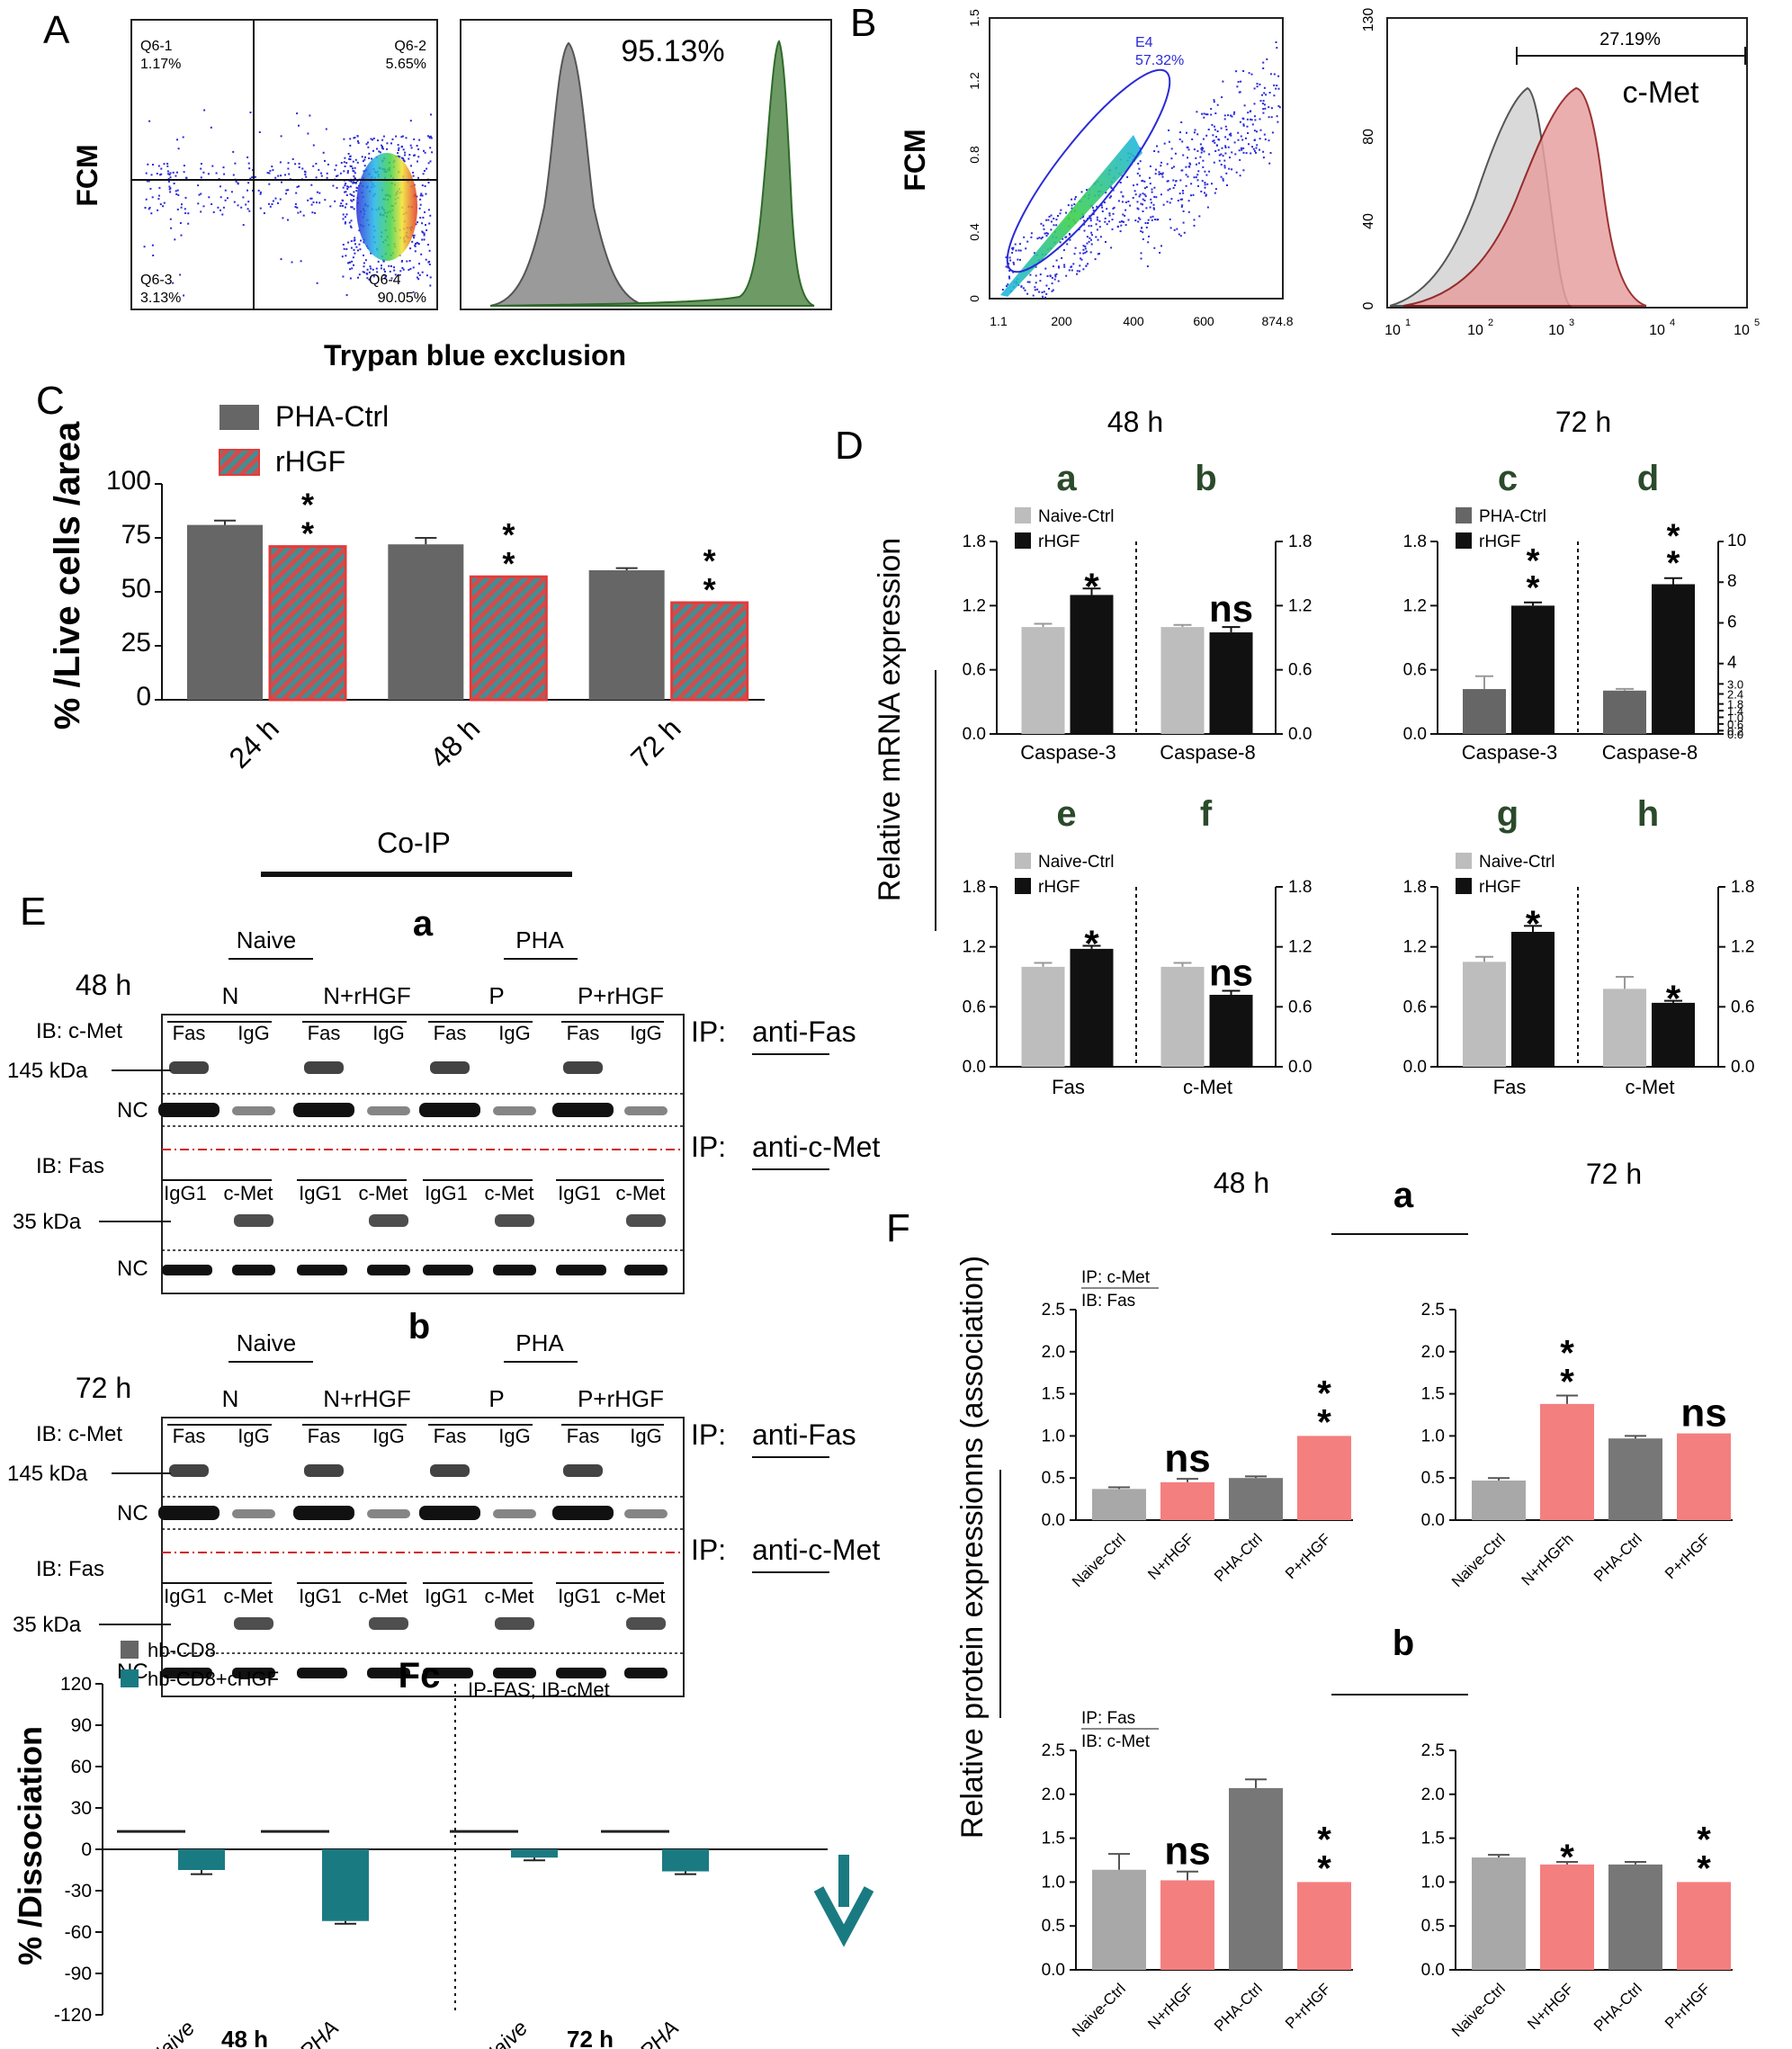  What do you see at coordinates (1657, 330) in the screenshot?
I see `hist-x-tick: 10` at bounding box center [1657, 330].